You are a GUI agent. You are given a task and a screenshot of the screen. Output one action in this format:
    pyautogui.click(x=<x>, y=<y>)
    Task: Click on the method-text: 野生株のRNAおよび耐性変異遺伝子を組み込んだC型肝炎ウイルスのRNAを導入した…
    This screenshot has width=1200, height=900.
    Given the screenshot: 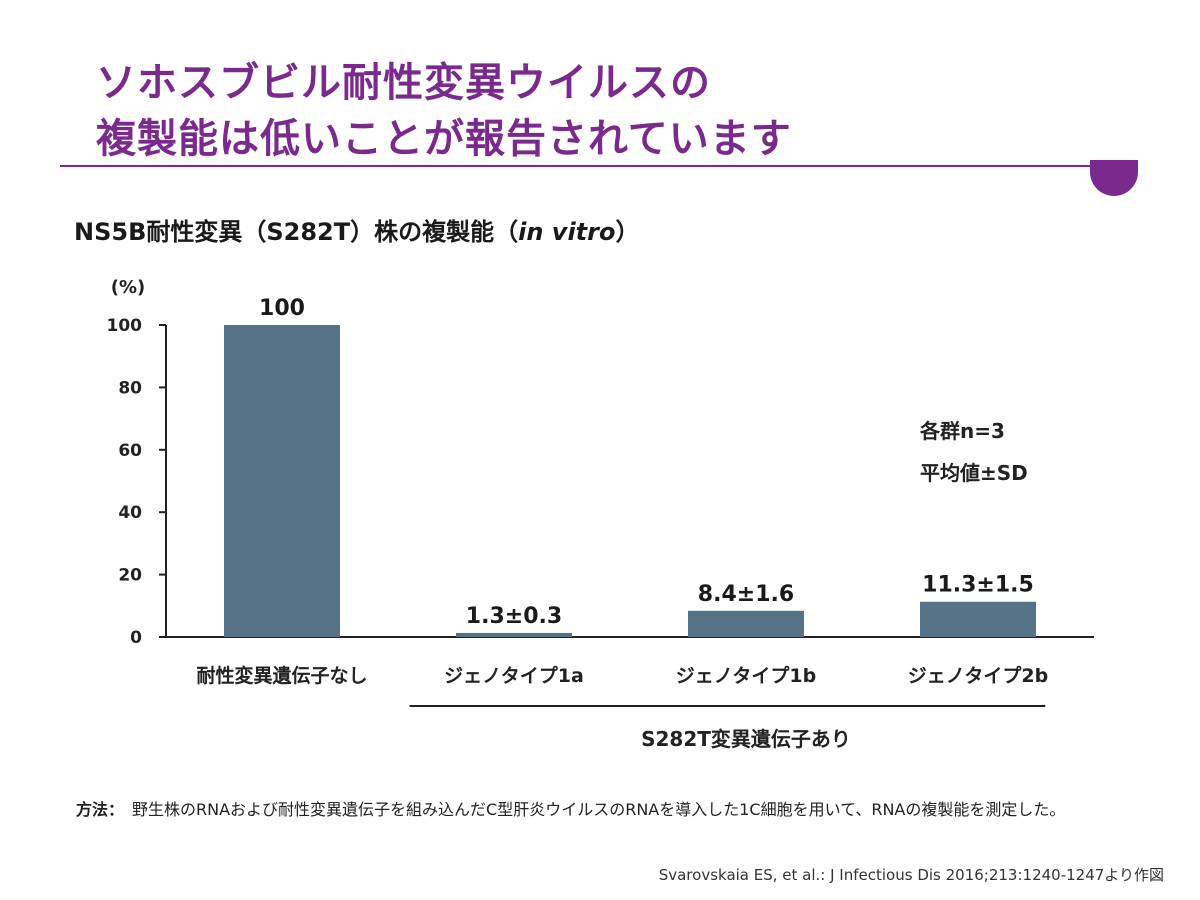 What is the action you would take?
    pyautogui.click(x=599, y=809)
    